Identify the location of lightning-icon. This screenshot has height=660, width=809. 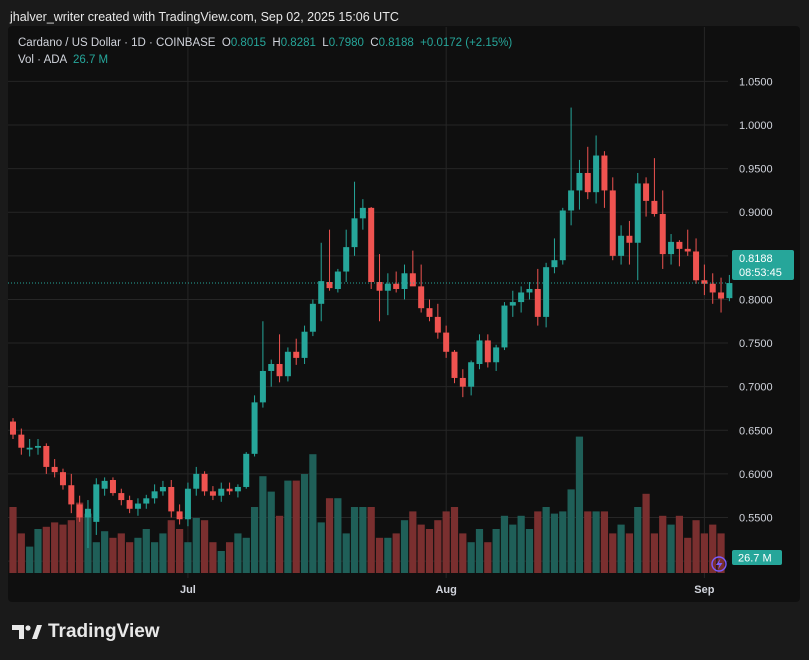
(719, 564).